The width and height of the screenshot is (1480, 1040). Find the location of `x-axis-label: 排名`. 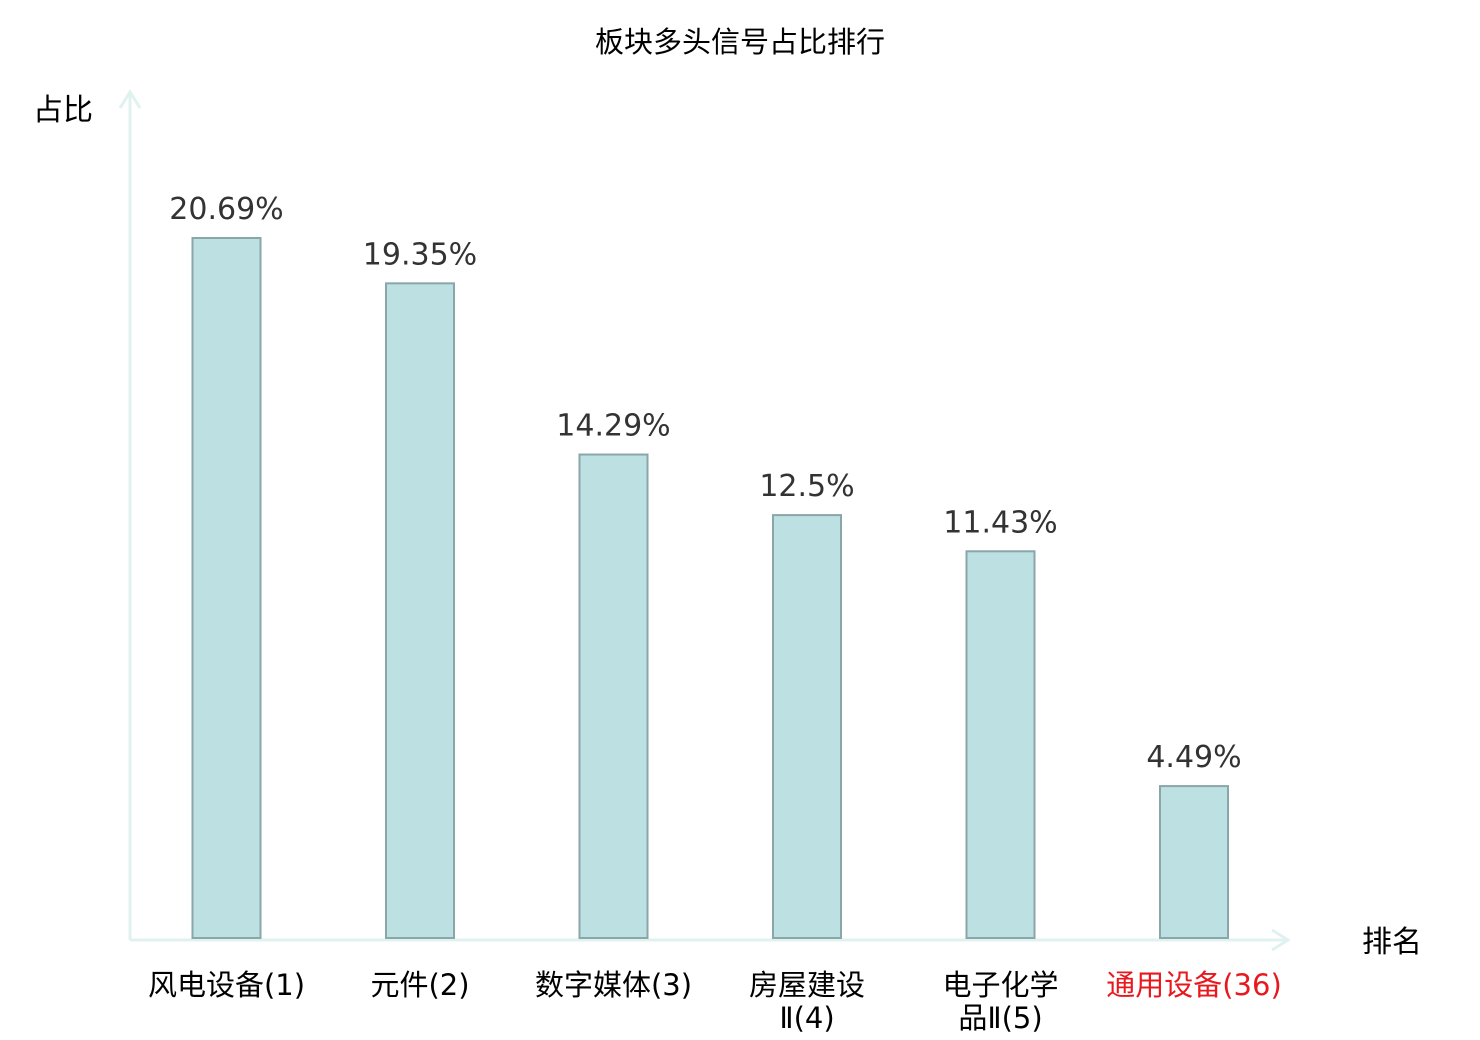

x-axis-label: 排名 is located at coordinates (1392, 942).